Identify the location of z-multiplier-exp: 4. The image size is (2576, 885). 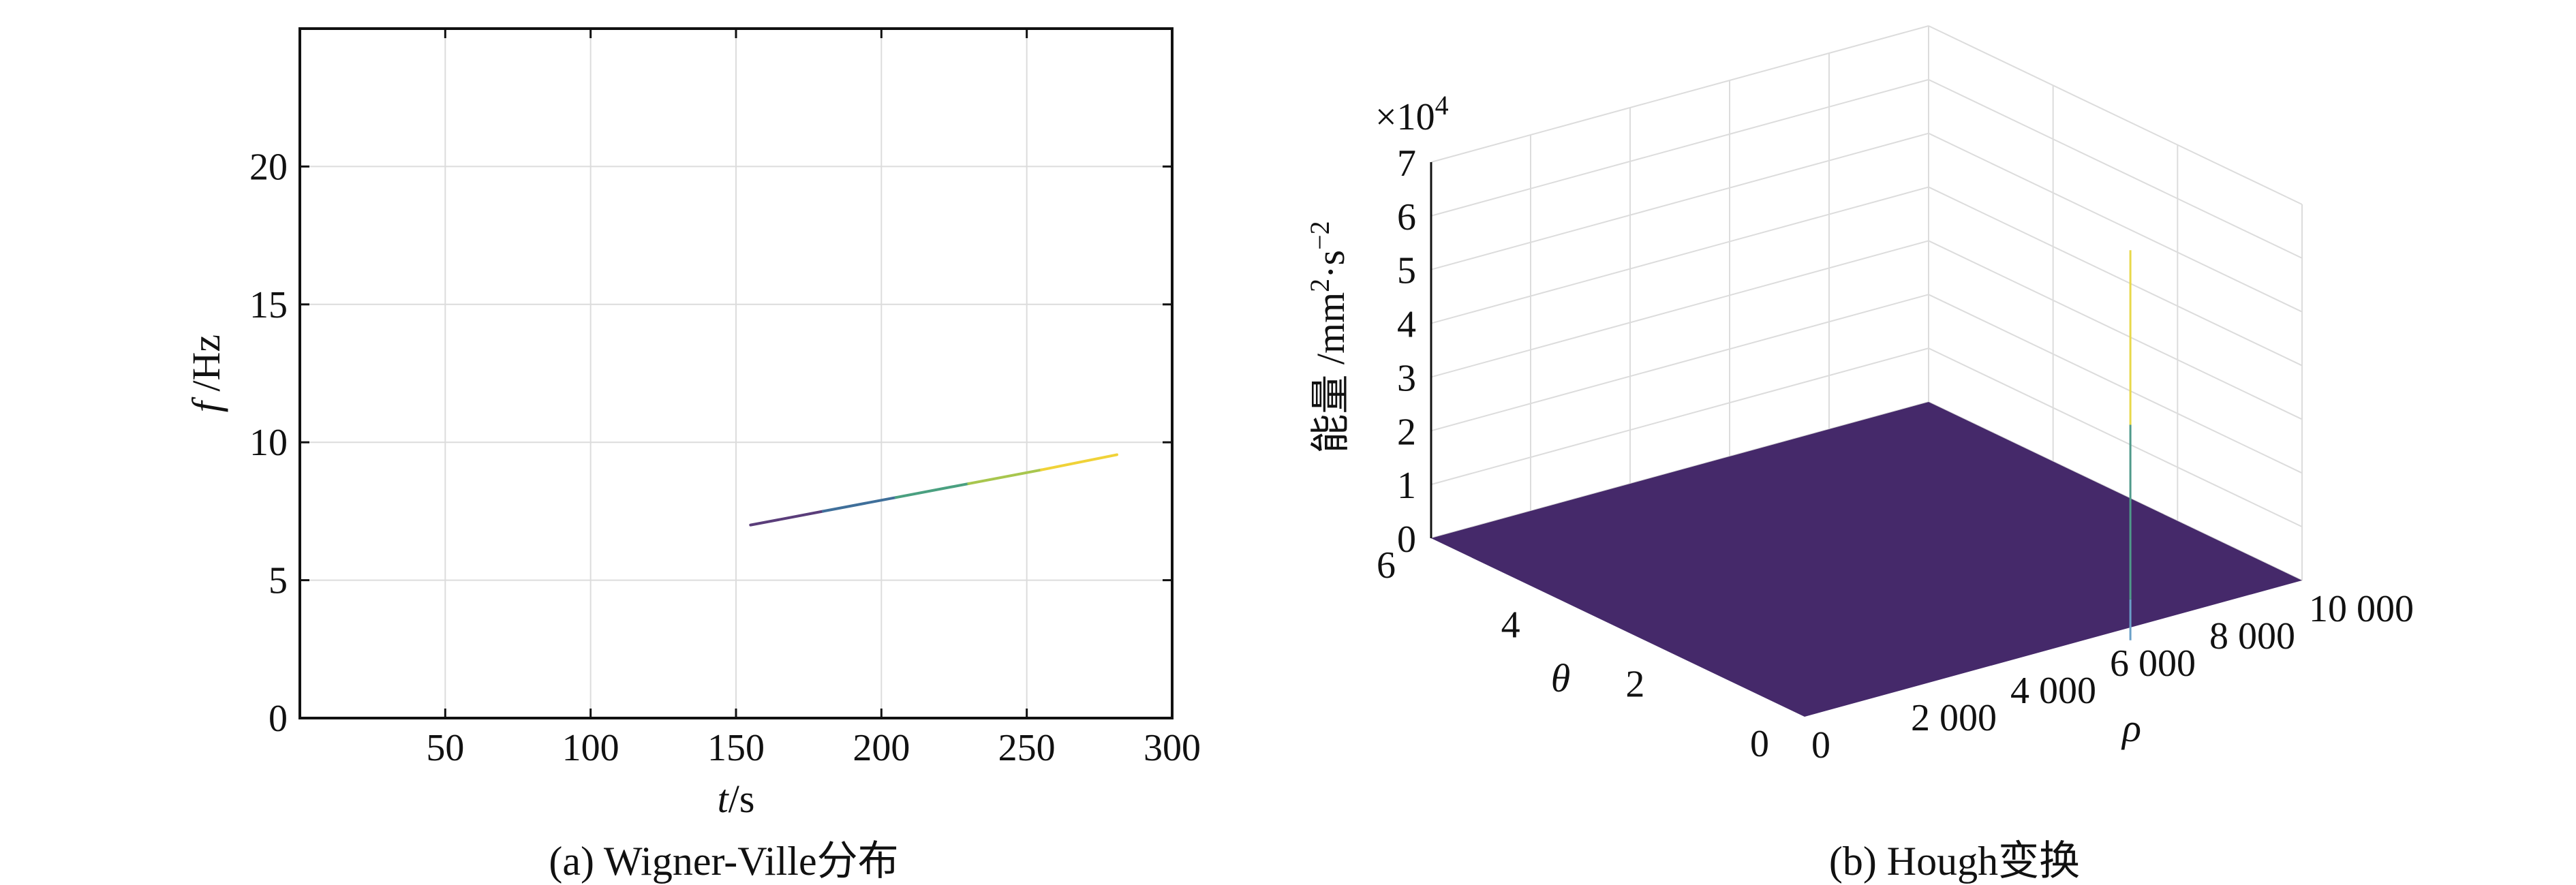
(1442, 105).